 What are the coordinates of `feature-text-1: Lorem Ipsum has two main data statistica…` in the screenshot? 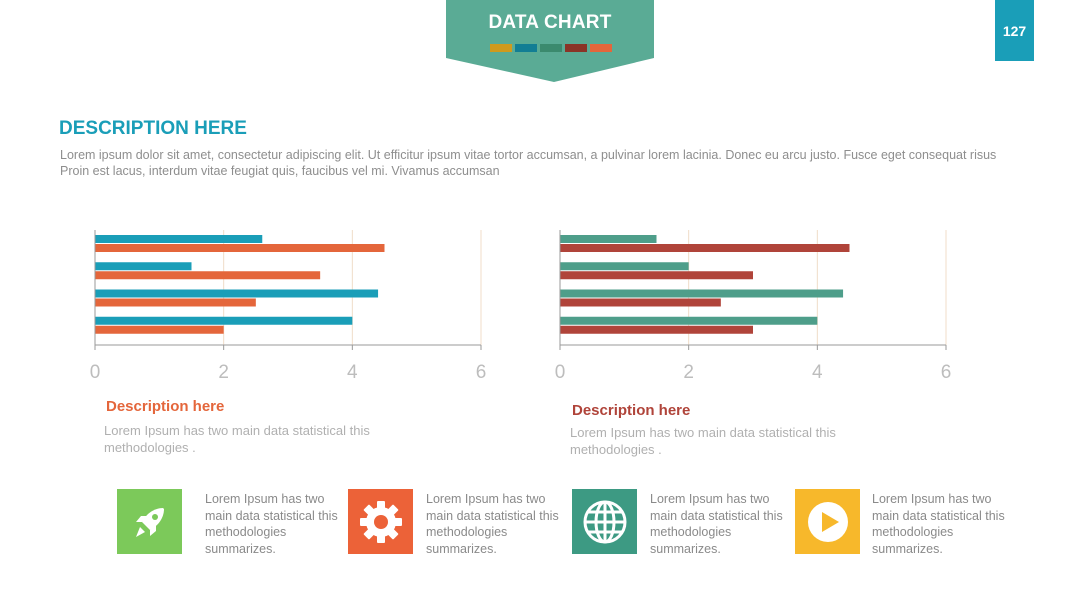 It's located at (271, 524).